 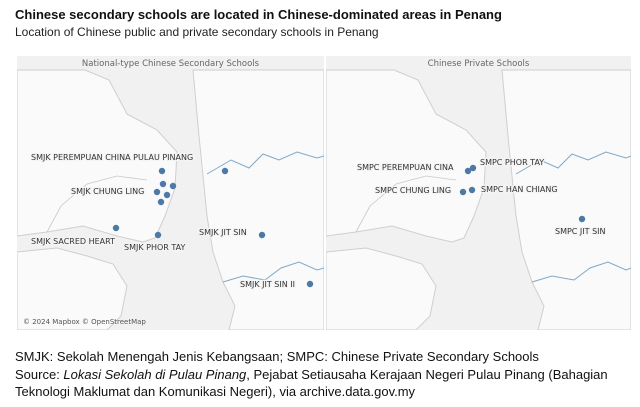 What do you see at coordinates (116, 228) in the screenshot?
I see `marker-smjk-sacred-heart` at bounding box center [116, 228].